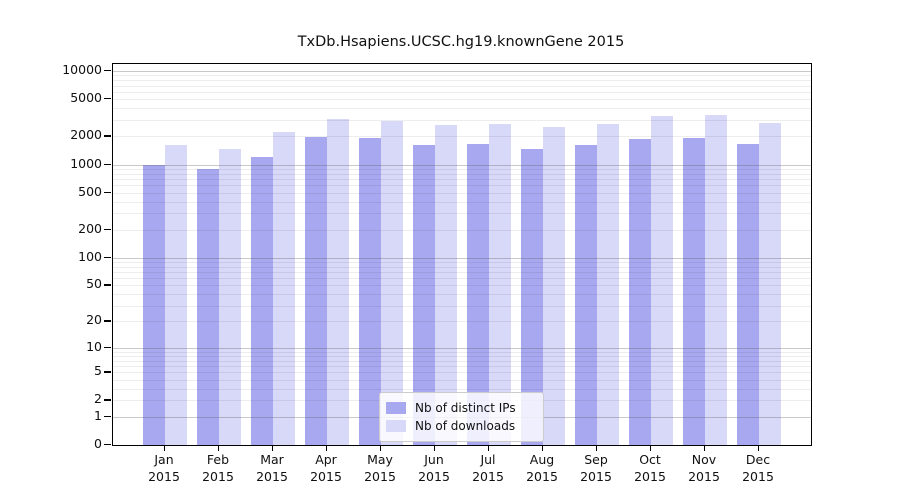  Describe the element at coordinates (284, 288) in the screenshot. I see `bar-downloads-mar` at that location.